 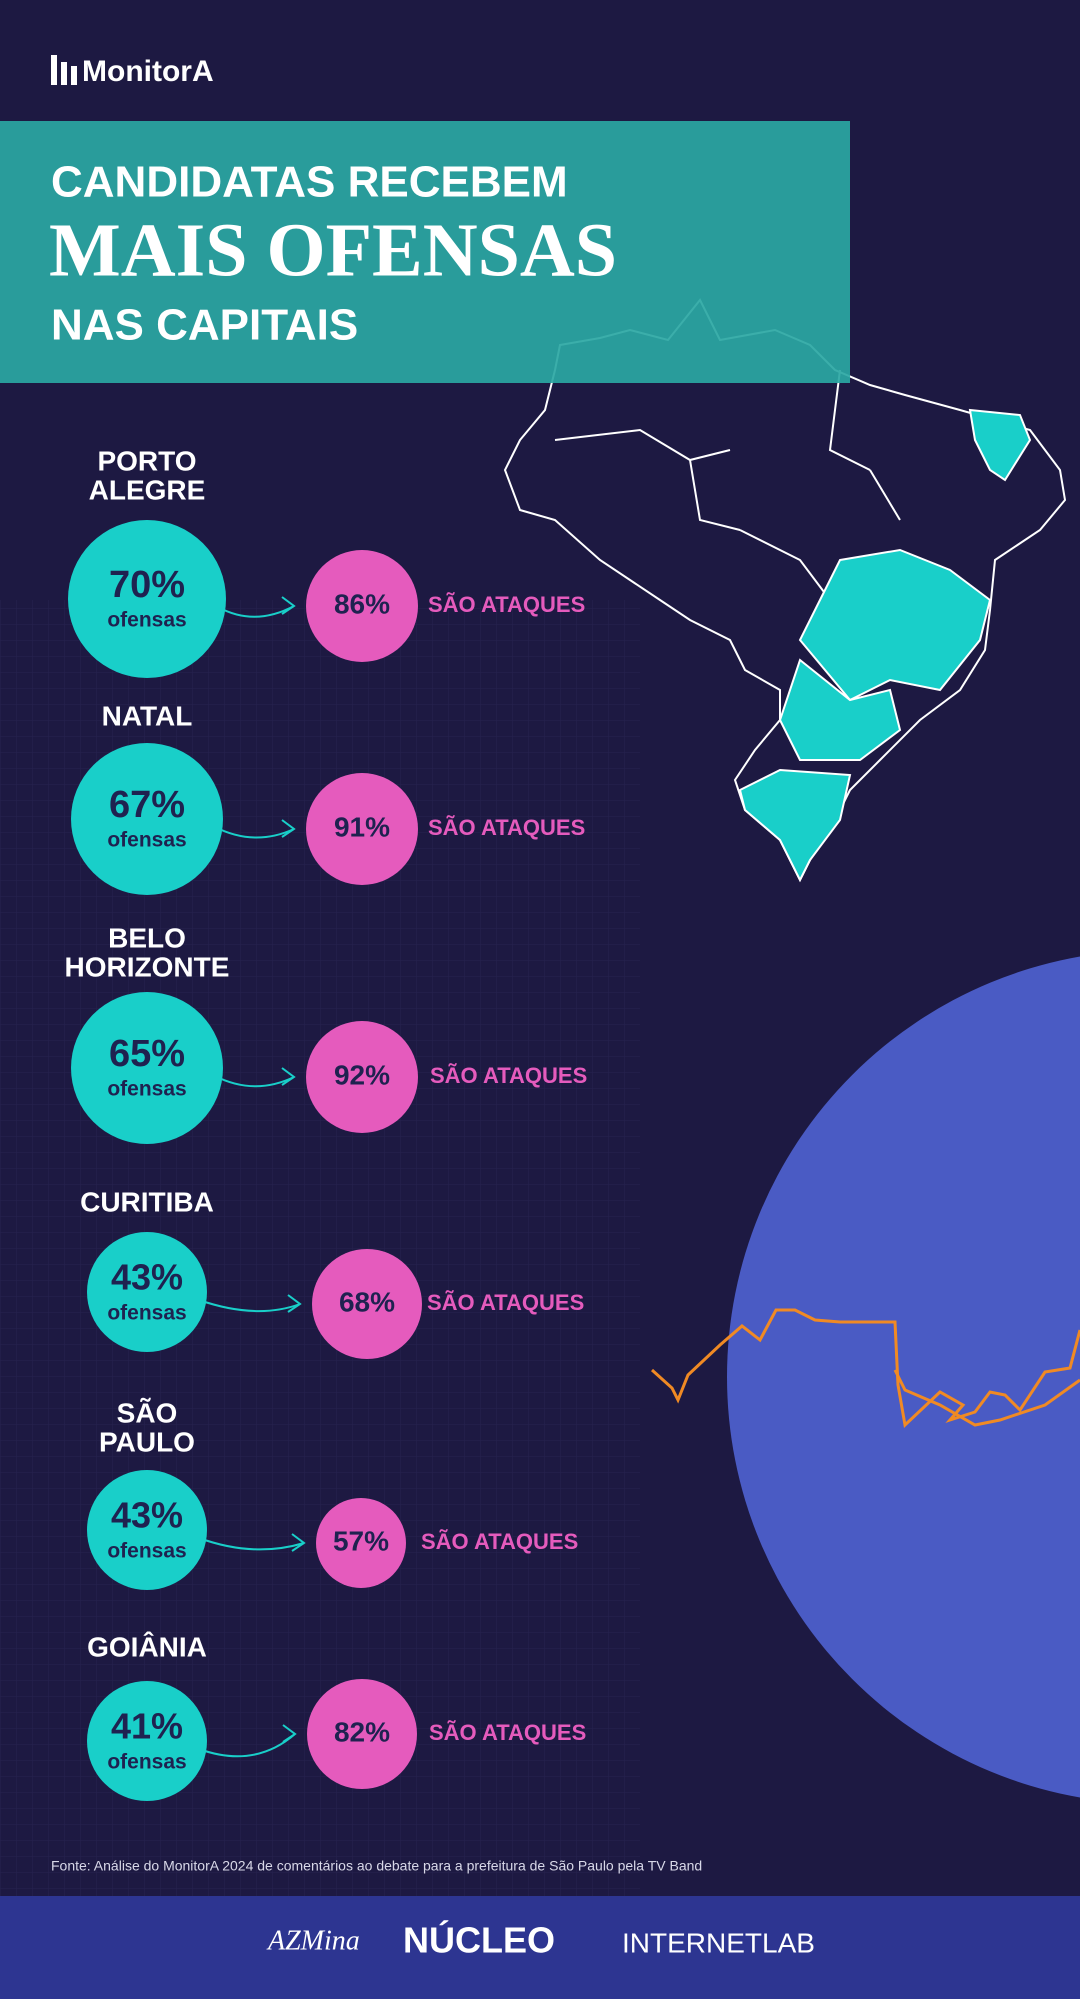 I want to click on footer-logo: AZMina, so click(x=313, y=1940).